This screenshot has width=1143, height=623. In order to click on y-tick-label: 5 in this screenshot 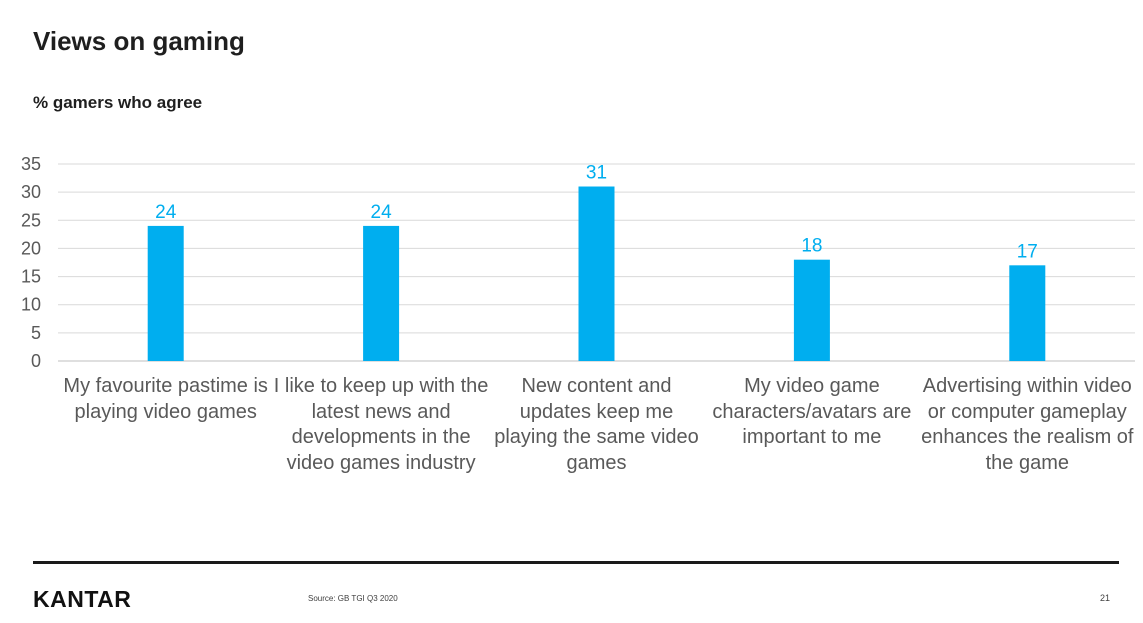, I will do `click(36, 333)`.